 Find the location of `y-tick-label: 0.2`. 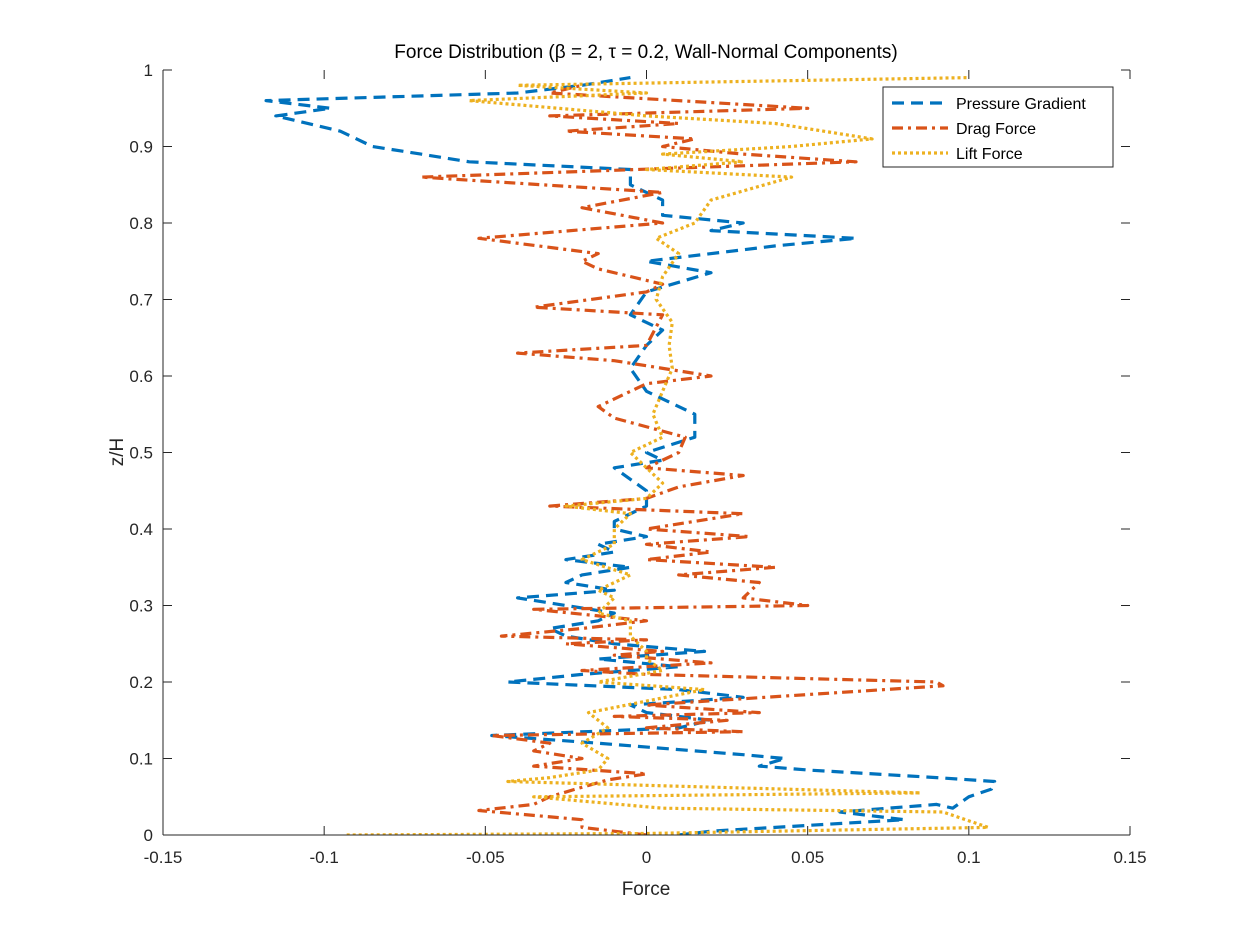

y-tick-label: 0.2 is located at coordinates (141, 682).